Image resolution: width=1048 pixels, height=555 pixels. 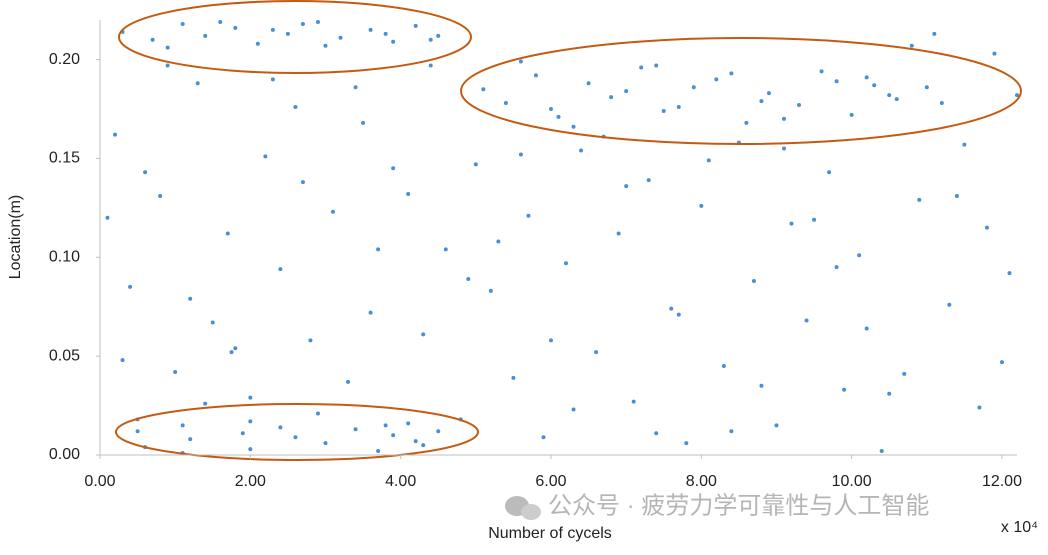 I want to click on x-tick-label: 8.00, so click(x=701, y=481).